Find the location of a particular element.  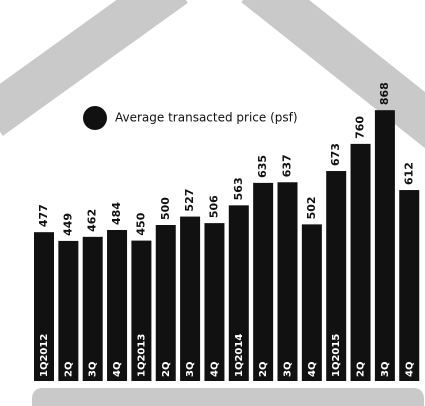

value-label: 477 is located at coordinates (43, 215).